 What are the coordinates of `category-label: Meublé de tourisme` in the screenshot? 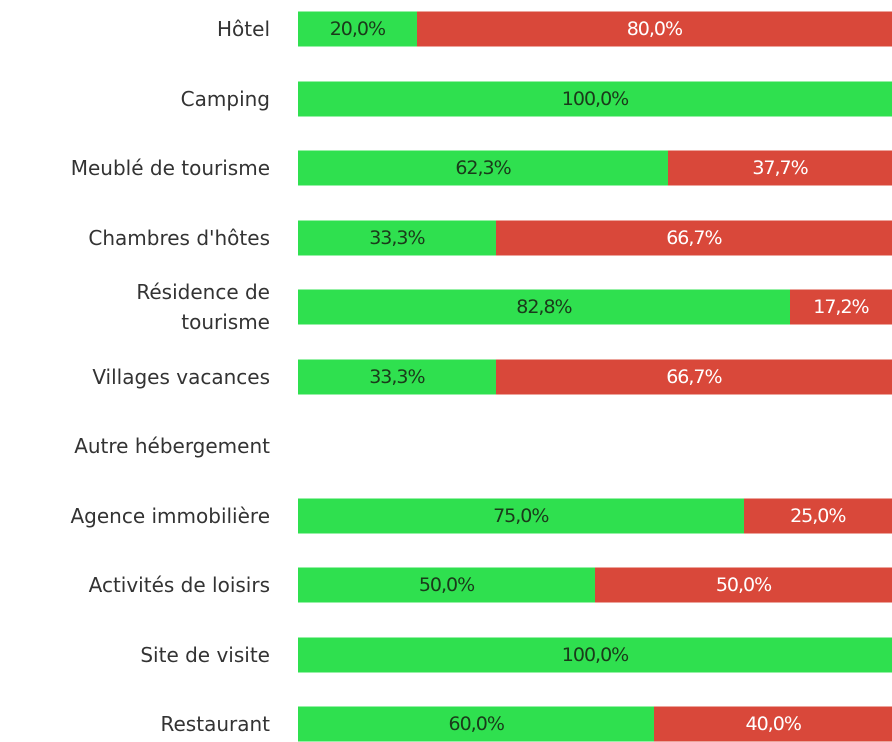 It's located at (170, 168).